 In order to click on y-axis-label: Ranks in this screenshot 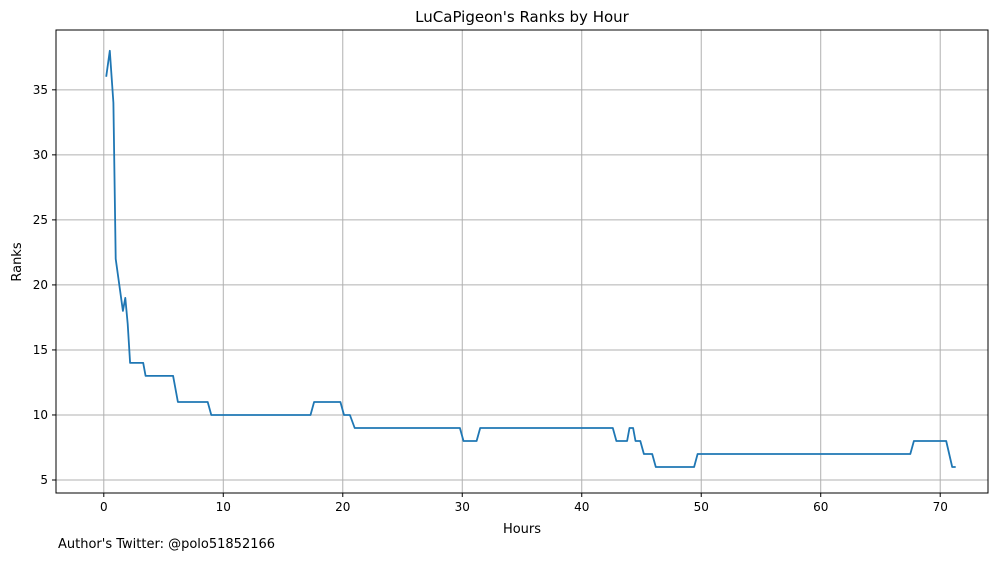, I will do `click(17, 261)`.